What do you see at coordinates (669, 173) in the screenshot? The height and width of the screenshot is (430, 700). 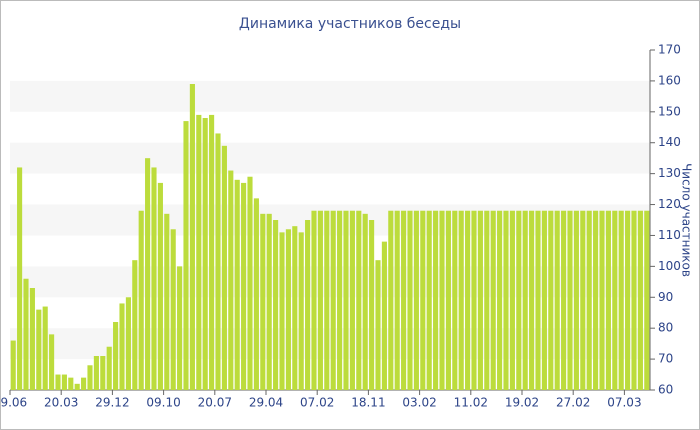 I see `y-tick-label: 130` at bounding box center [669, 173].